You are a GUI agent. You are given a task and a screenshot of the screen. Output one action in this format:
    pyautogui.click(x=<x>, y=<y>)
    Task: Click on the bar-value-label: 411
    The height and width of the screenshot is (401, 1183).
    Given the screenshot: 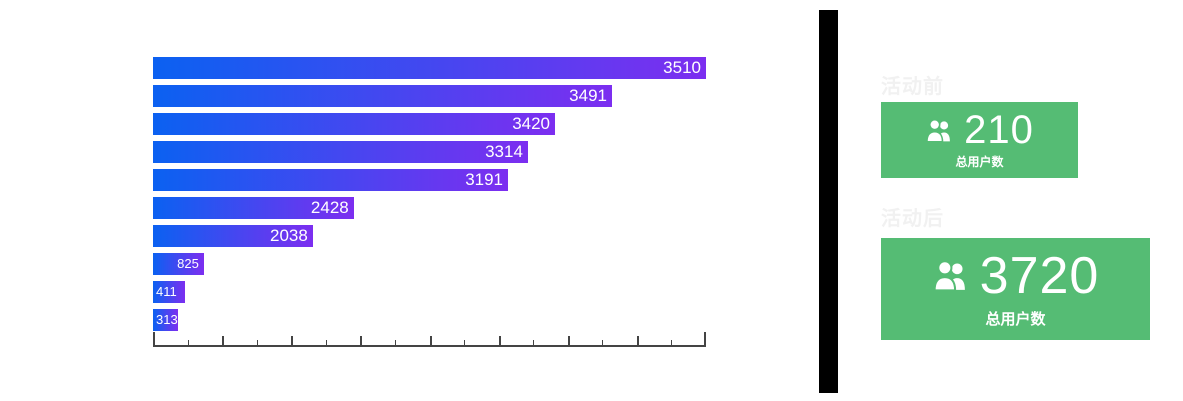 What is the action you would take?
    pyautogui.click(x=166, y=291)
    